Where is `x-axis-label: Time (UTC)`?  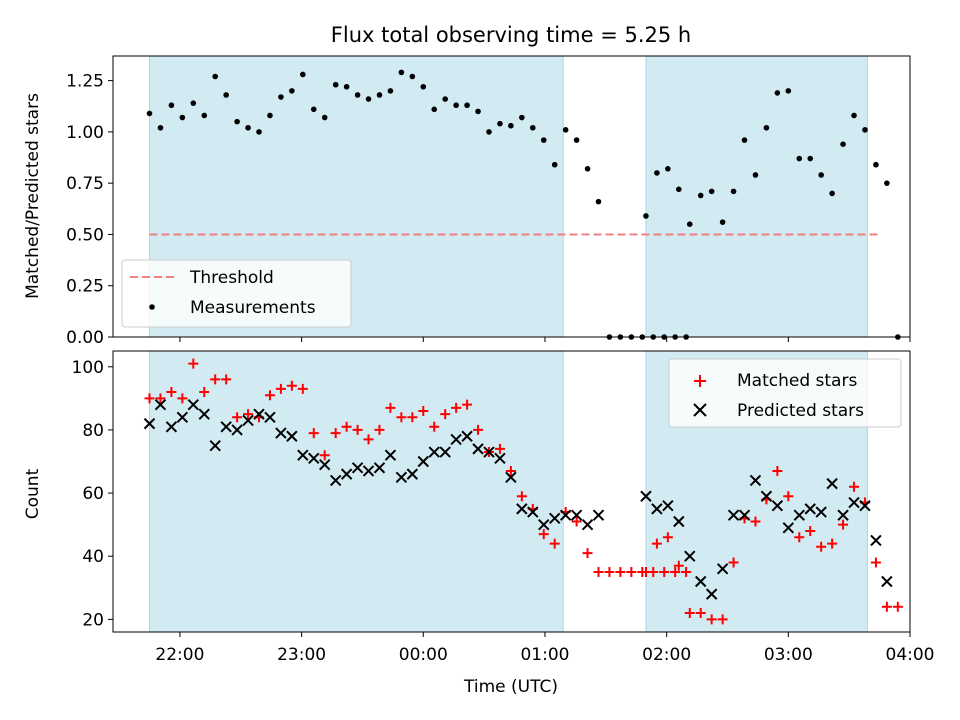
x-axis-label: Time (UTC) is located at coordinates (510, 687).